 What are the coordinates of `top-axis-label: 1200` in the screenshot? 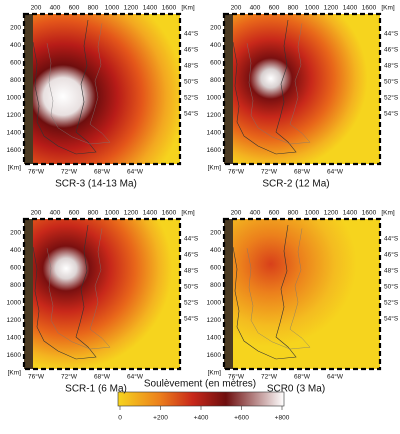 It's located at (331, 8).